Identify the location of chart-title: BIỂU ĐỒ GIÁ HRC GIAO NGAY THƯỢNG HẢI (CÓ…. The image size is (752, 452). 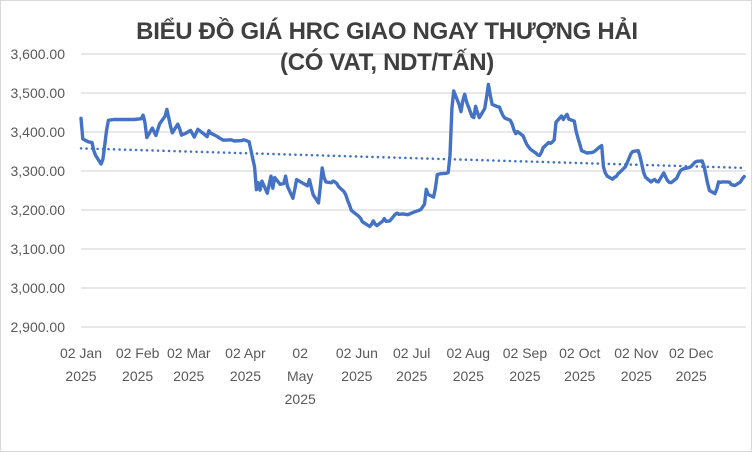
(387, 47).